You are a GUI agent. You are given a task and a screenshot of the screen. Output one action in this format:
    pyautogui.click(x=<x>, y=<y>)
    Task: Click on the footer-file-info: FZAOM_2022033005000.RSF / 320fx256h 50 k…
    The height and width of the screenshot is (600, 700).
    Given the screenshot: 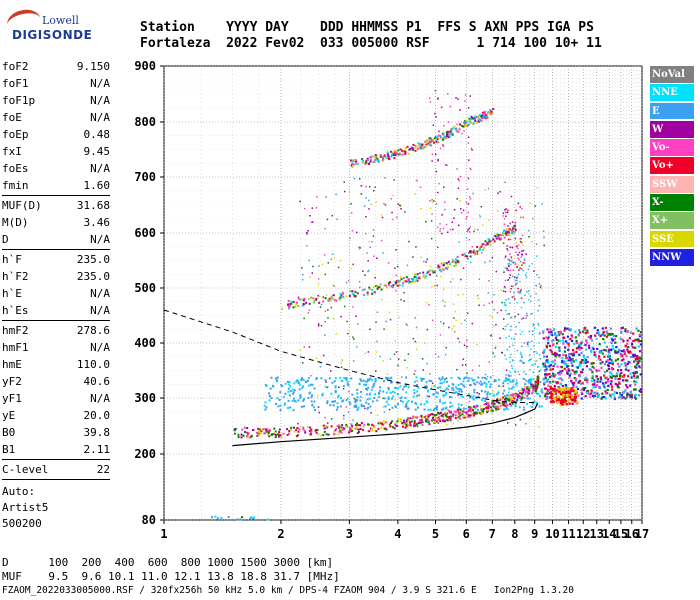 What is the action you would take?
    pyautogui.click(x=288, y=590)
    